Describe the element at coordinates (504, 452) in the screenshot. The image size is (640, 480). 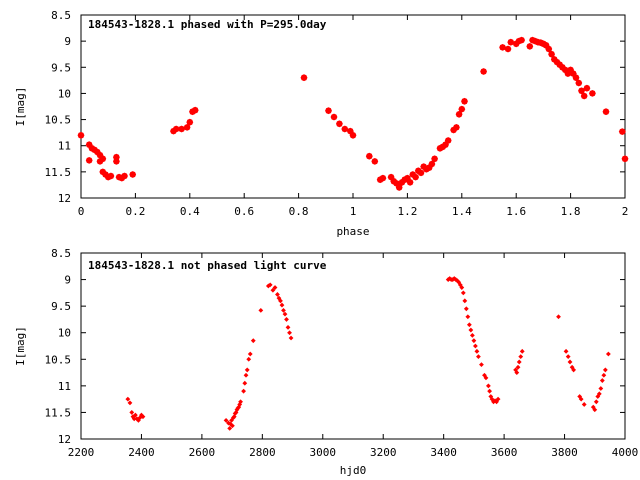
I see `x-tick-label: 3600` at that location.